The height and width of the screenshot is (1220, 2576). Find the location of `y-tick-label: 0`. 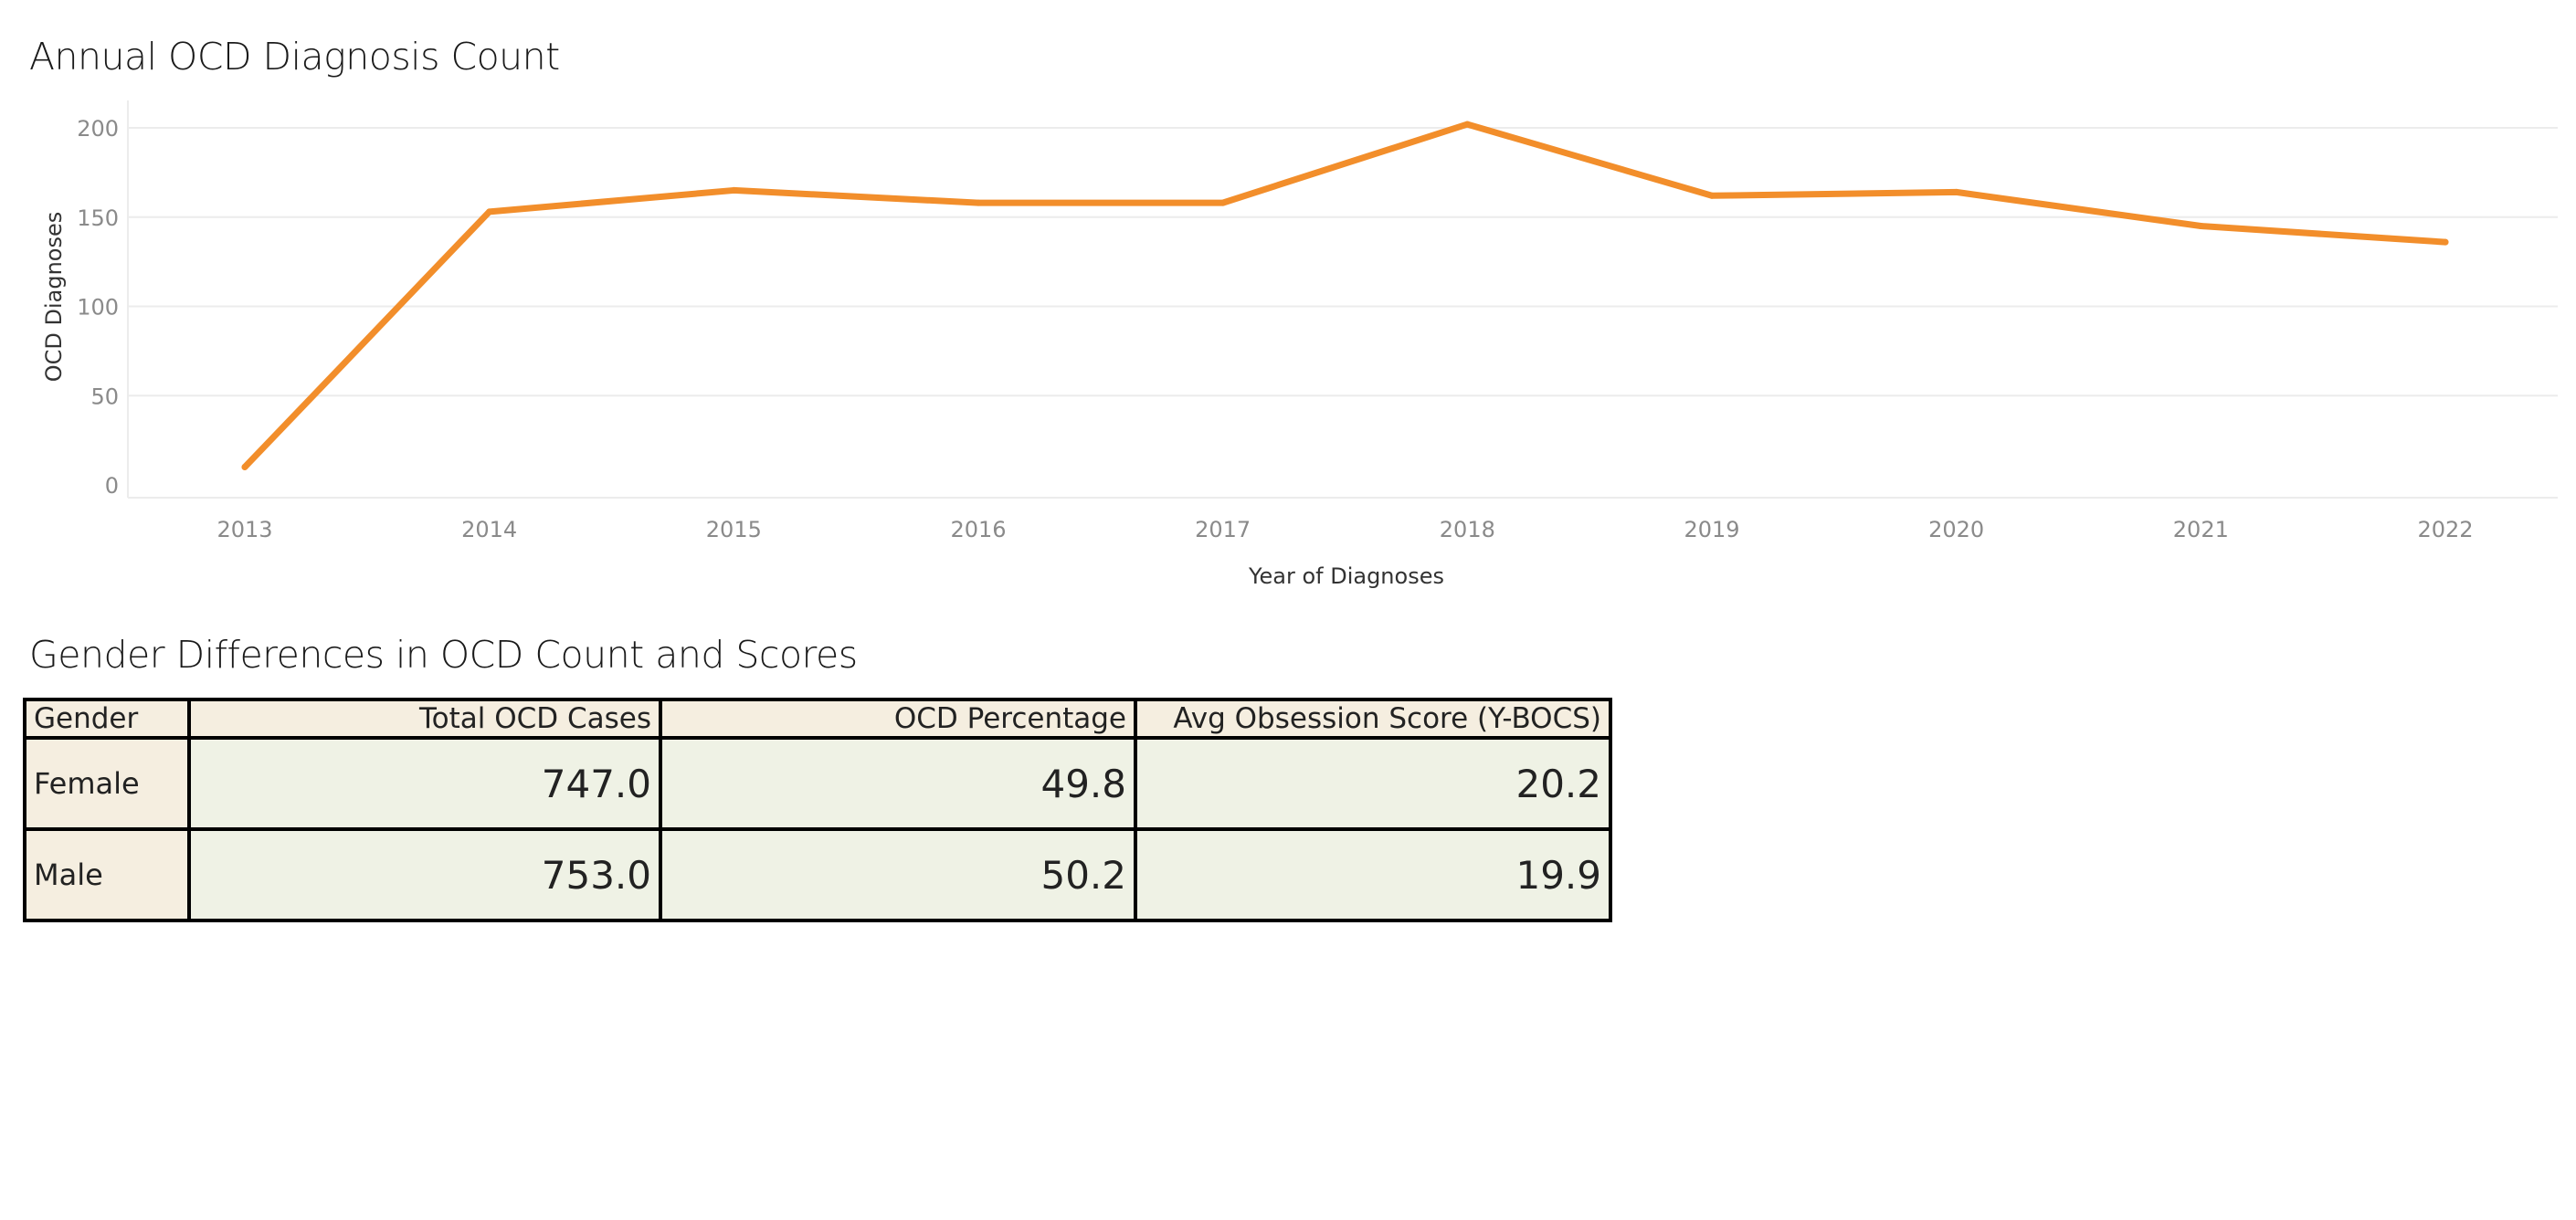

y-tick-label: 0 is located at coordinates (112, 486).